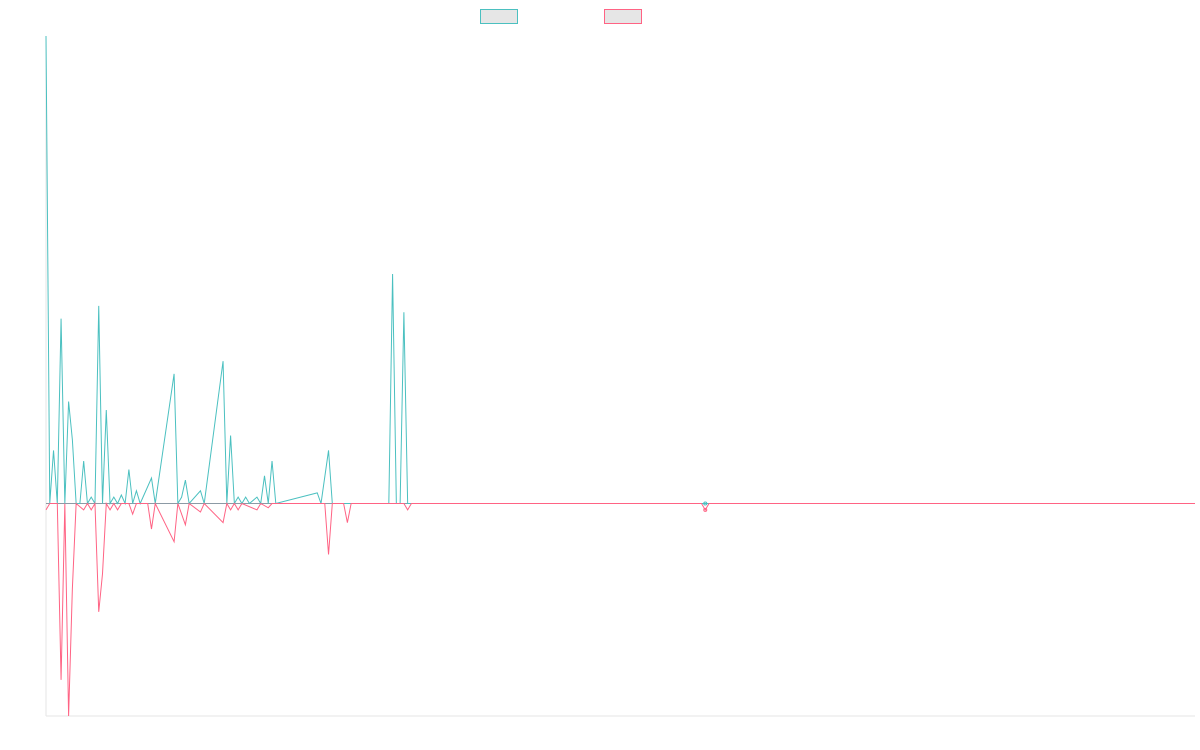 Image resolution: width=1200 pixels, height=750 pixels. Describe the element at coordinates (600, 18) in the screenshot. I see `legend` at that location.